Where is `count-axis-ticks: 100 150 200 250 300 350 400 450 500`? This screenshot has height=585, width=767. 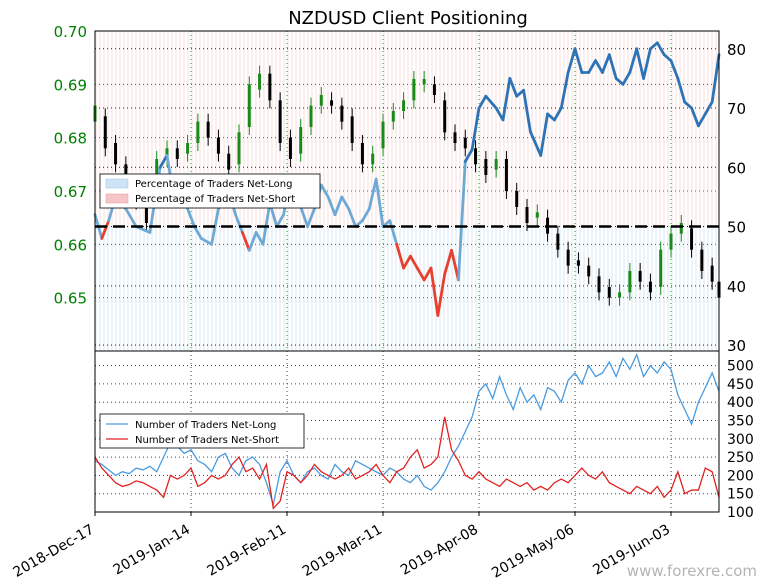 count-axis-ticks: 100 150 200 250 300 350 400 450 500 is located at coordinates (740, 440).